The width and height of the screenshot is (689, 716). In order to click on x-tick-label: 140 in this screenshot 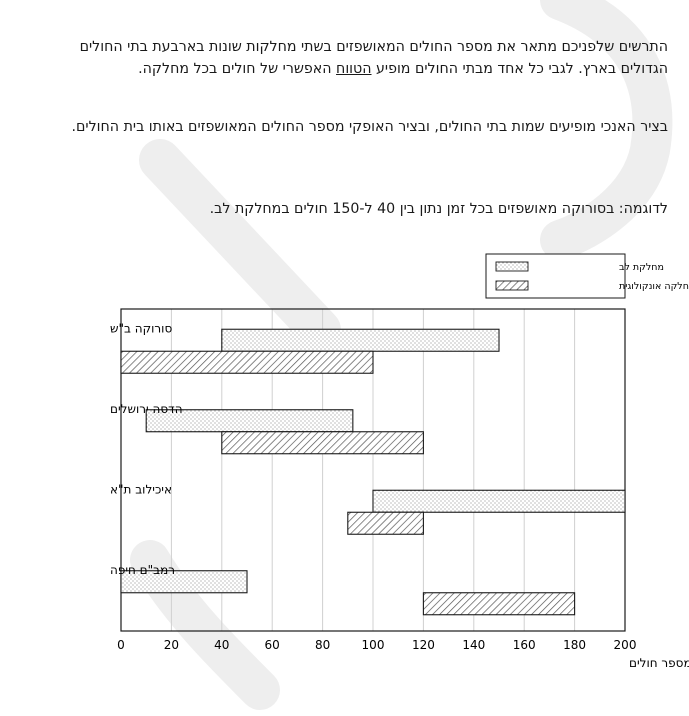, I will do `click(473, 645)`.